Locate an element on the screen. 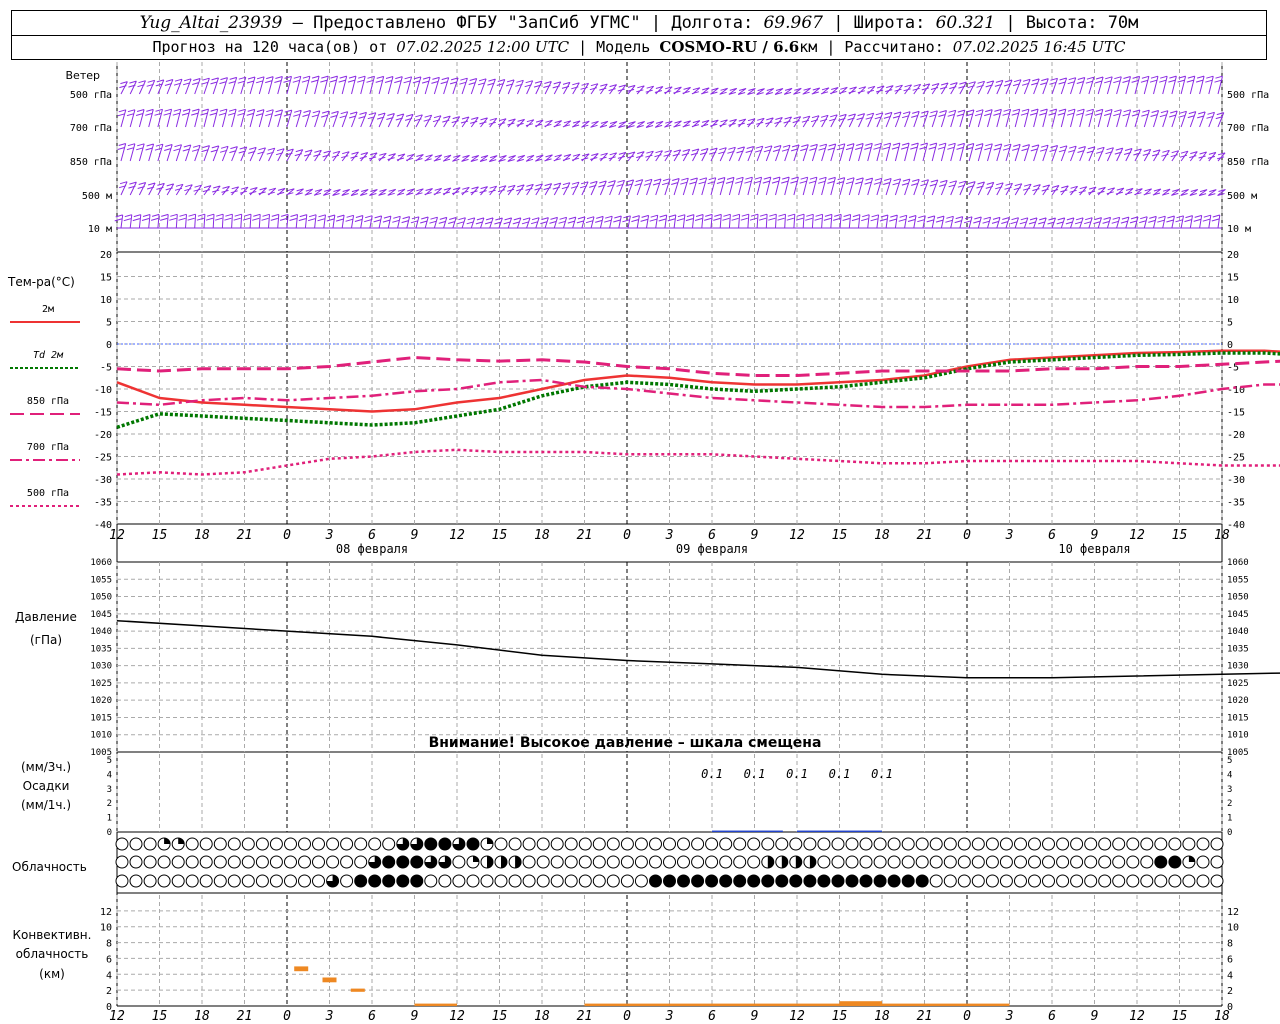  hour-label: 18 is located at coordinates (882, 535).